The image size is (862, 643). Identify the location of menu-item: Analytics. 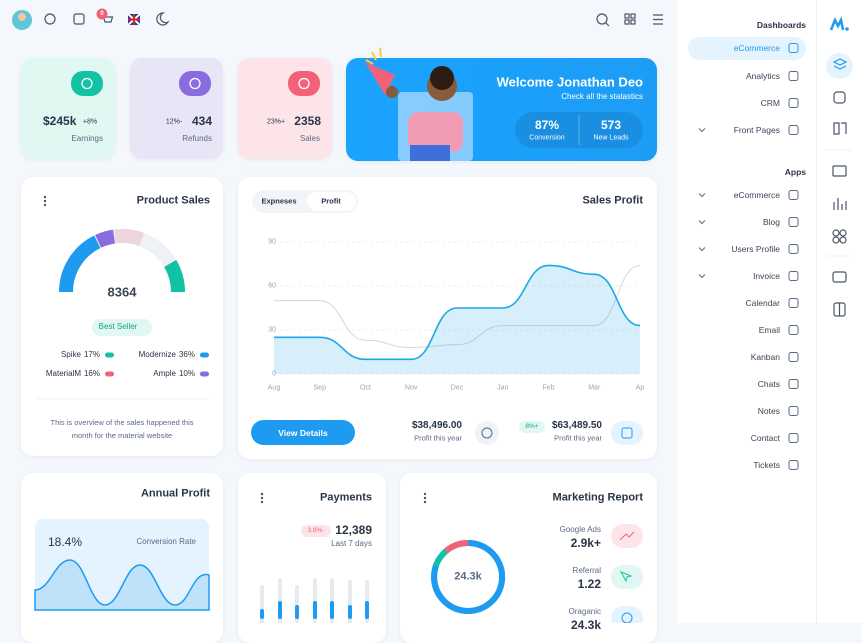
(762, 75).